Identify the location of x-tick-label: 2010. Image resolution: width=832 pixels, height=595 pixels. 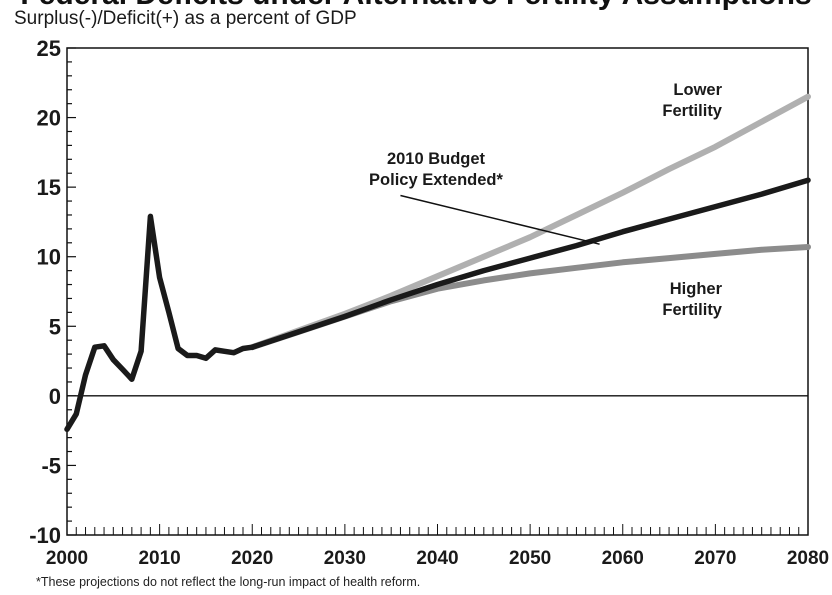
(159, 558).